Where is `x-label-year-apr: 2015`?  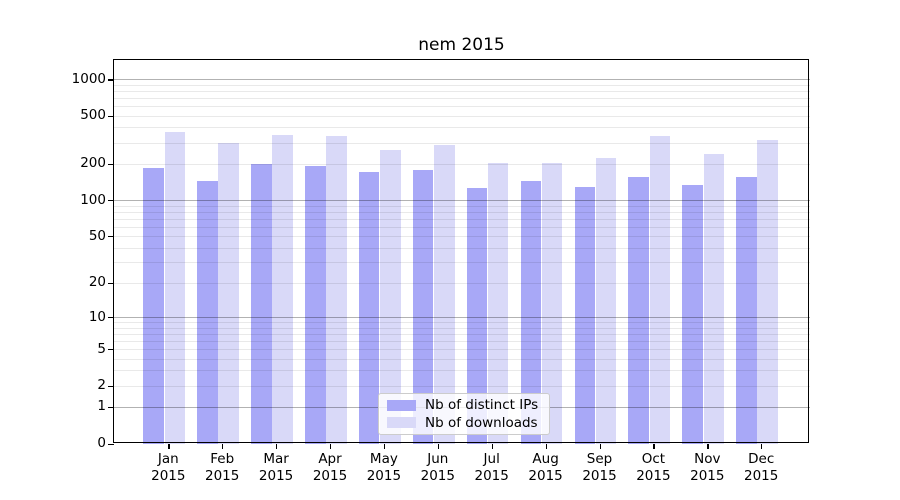
x-label-year-apr: 2015 is located at coordinates (330, 475).